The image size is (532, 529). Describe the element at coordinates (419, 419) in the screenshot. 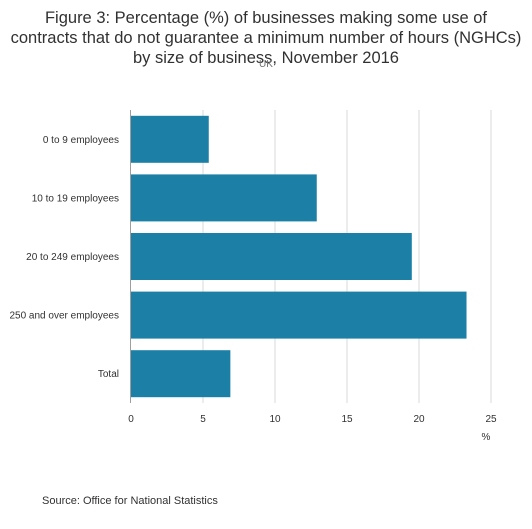

I see `x-tick-label: 20` at that location.